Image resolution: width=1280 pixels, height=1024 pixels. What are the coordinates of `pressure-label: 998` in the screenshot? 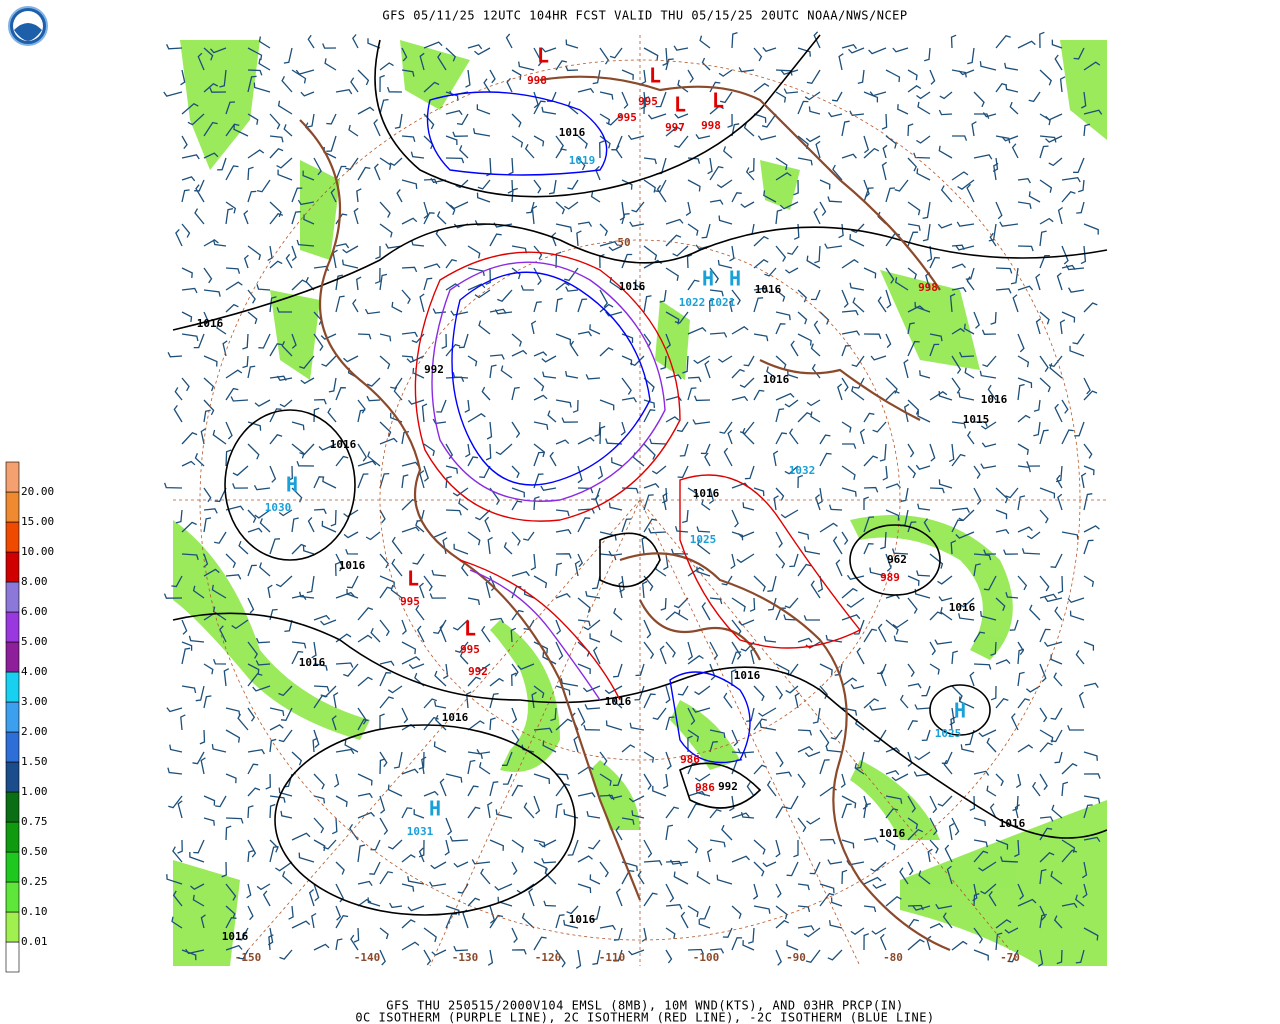 It's located at (711, 125).